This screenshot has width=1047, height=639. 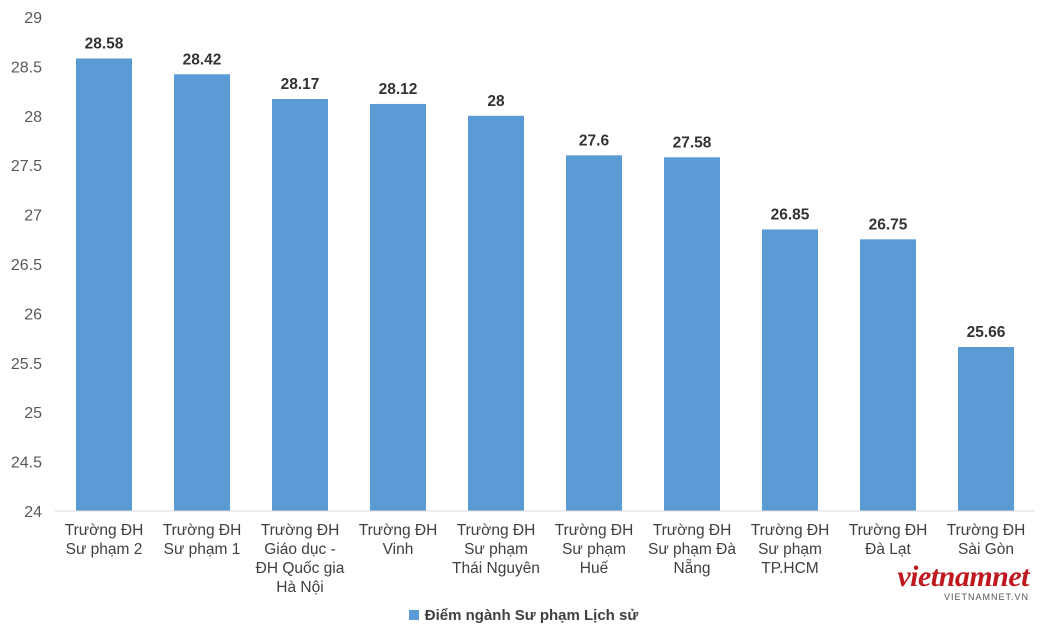 What do you see at coordinates (26, 166) in the screenshot?
I see `y-tick-label: 27.5` at bounding box center [26, 166].